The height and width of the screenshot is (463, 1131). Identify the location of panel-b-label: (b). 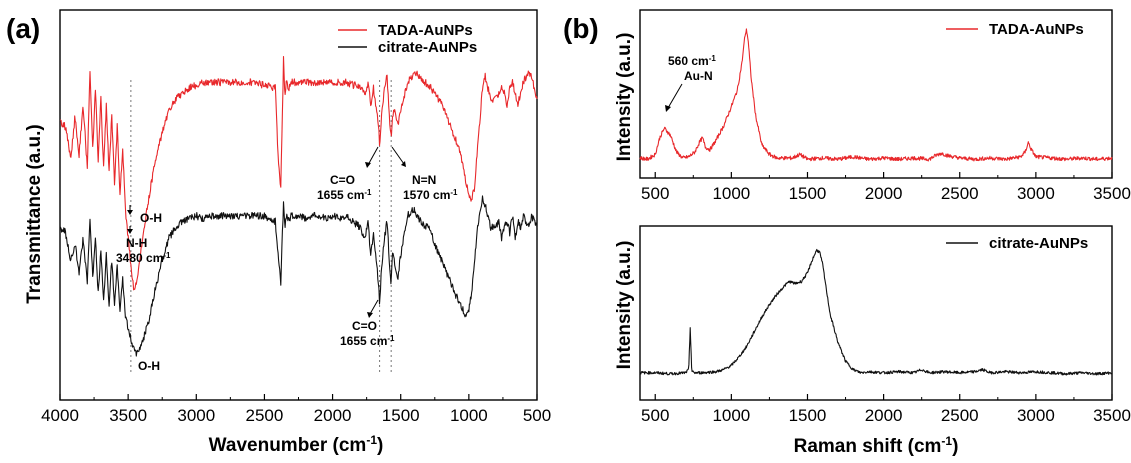
(581, 28).